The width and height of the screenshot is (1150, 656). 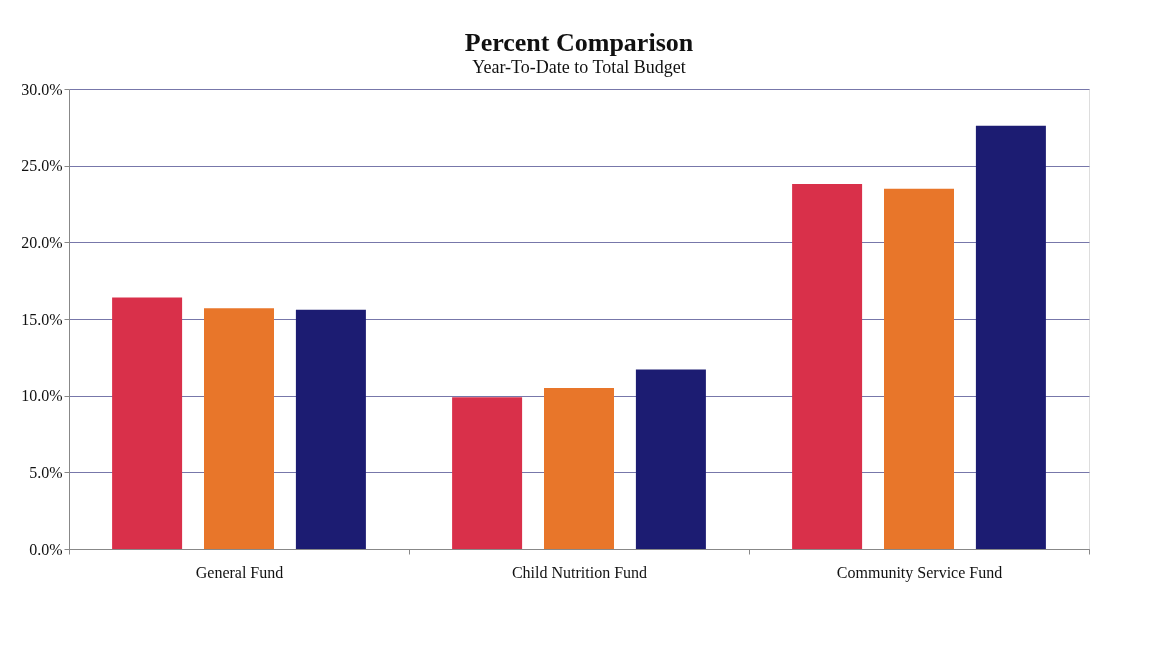 What do you see at coordinates (42, 89) in the screenshot?
I see `y-tick-label: 30.0%` at bounding box center [42, 89].